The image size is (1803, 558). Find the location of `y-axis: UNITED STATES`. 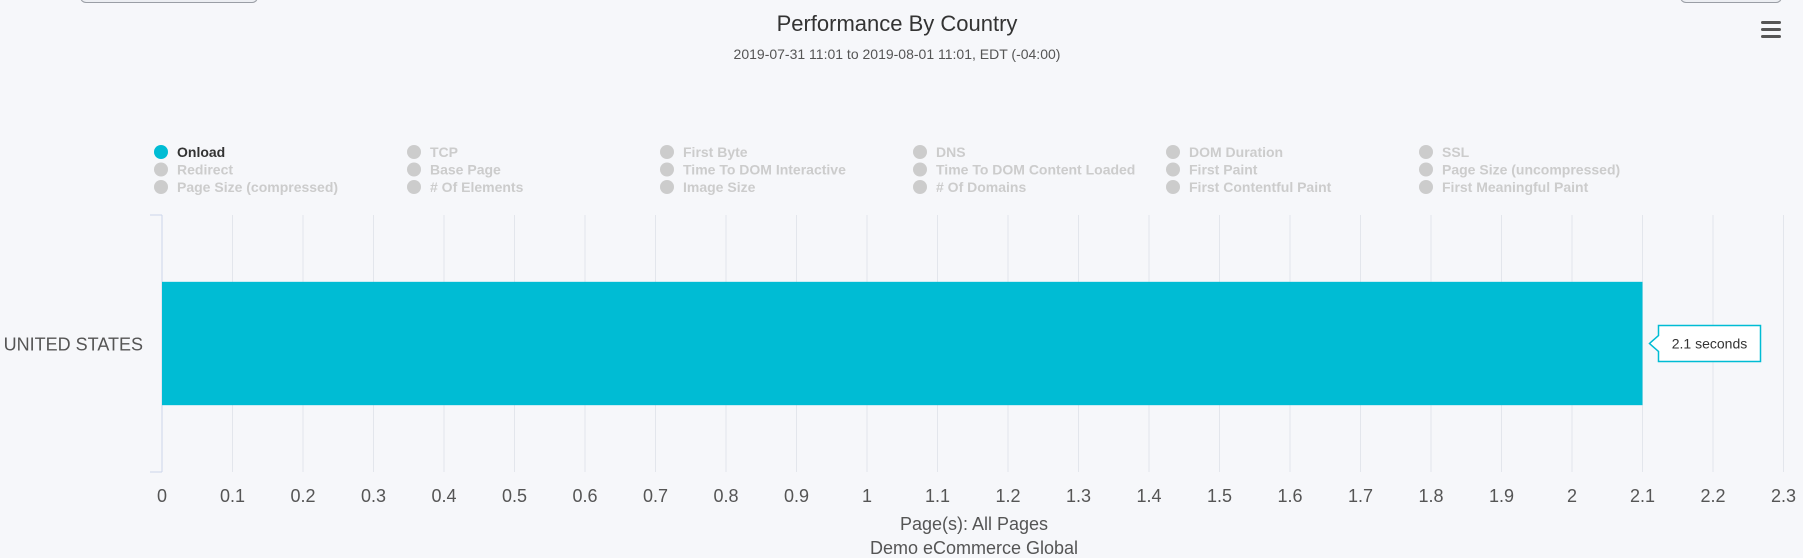

y-axis: UNITED STATES is located at coordinates (73, 345).